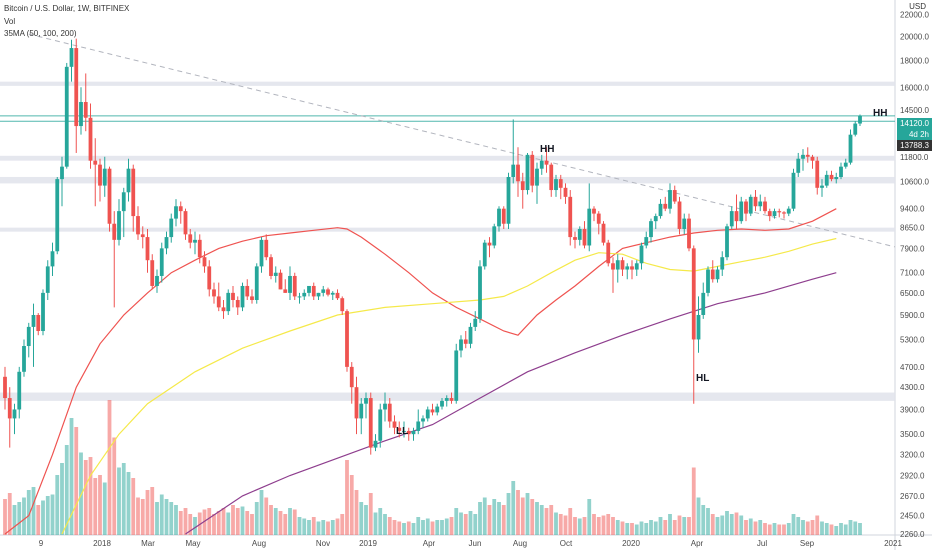 The width and height of the screenshot is (932, 555). What do you see at coordinates (912, 315) in the screenshot?
I see `price-tick-label: 5900.0` at bounding box center [912, 315].